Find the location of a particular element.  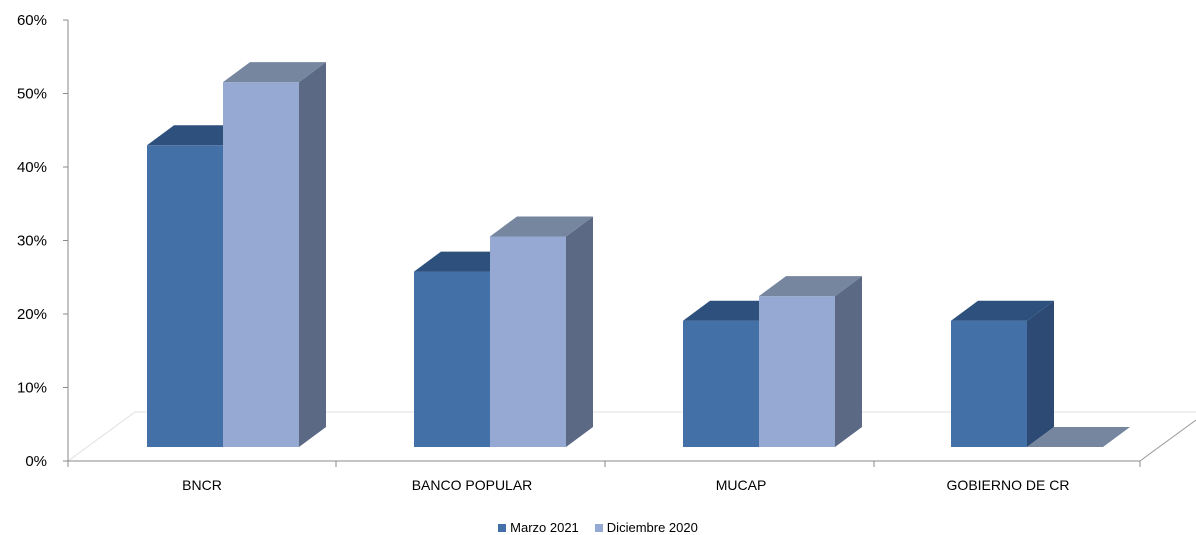

x-category-label: BNCR is located at coordinates (202, 485).